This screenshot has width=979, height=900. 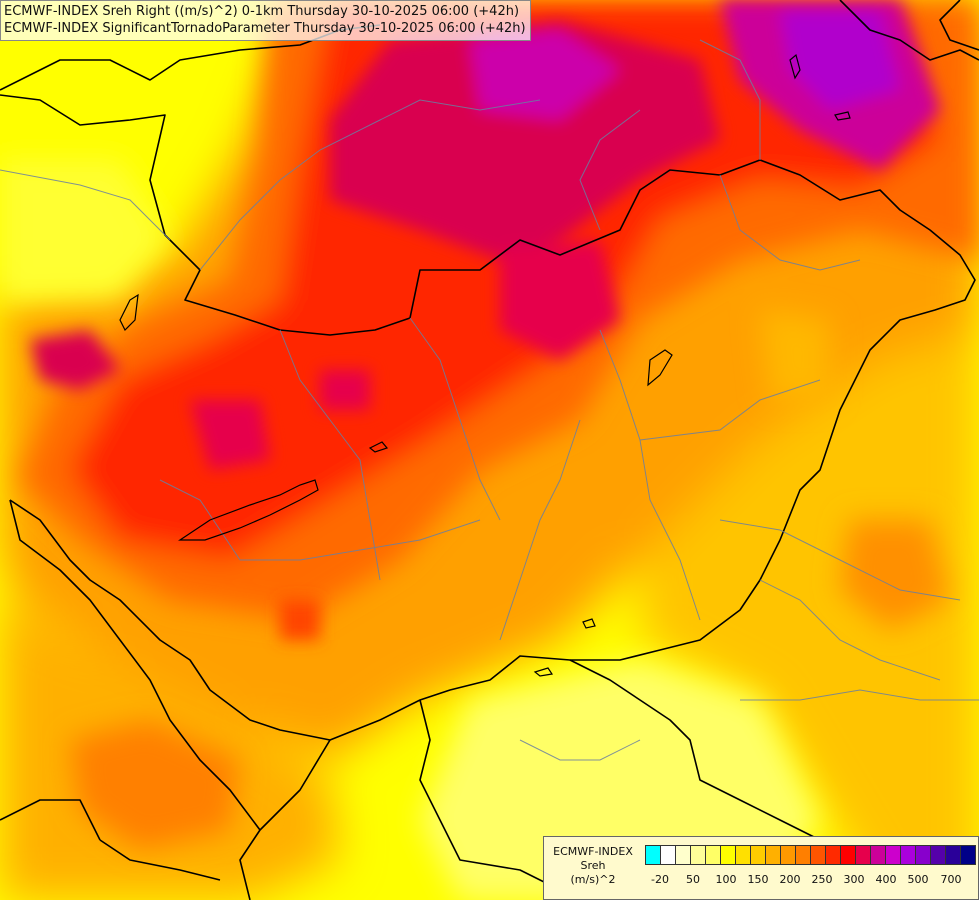 What do you see at coordinates (593, 851) in the screenshot?
I see `legend-title-line-1: ECMWF-INDEX` at bounding box center [593, 851].